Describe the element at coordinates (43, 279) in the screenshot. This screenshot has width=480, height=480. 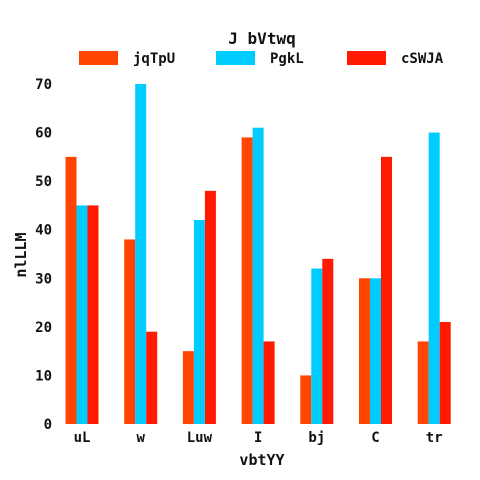
I see `y-tick-label: 30` at that location.